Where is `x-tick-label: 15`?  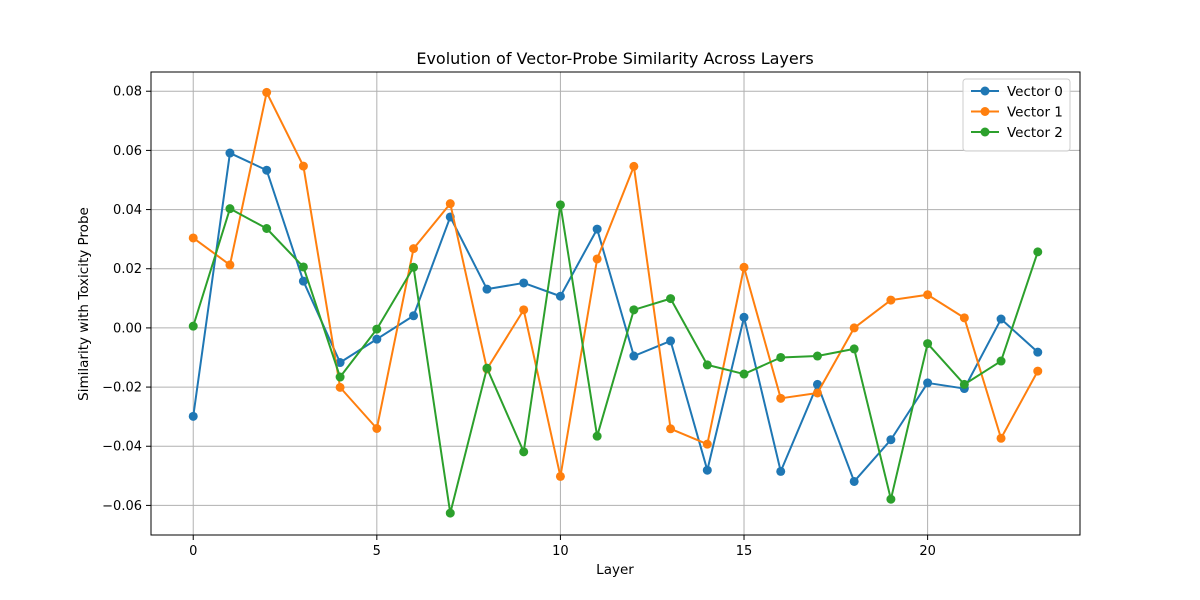 x-tick-label: 15 is located at coordinates (744, 551).